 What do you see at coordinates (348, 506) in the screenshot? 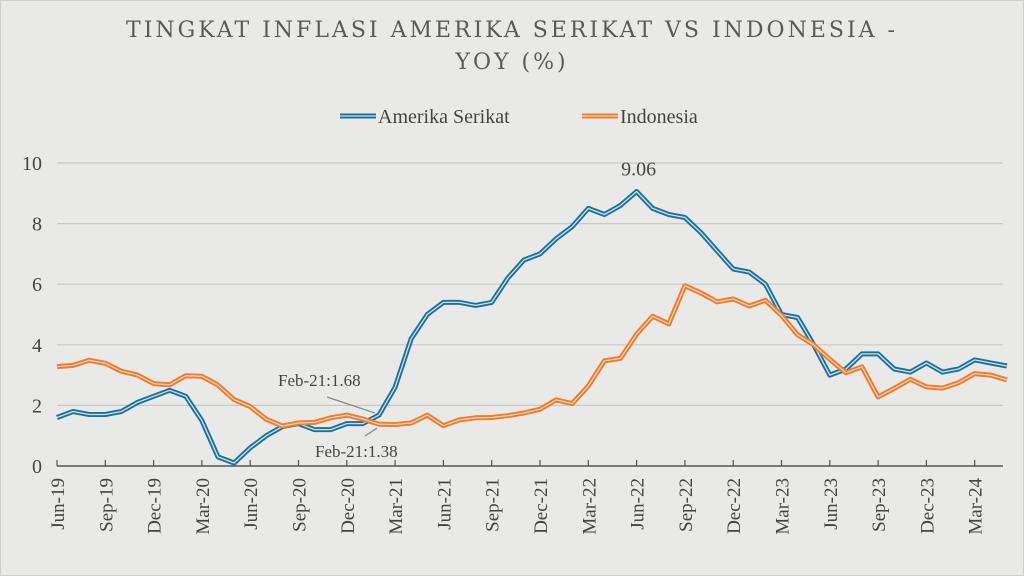
I see `x-tick-label: Dec-20` at bounding box center [348, 506].